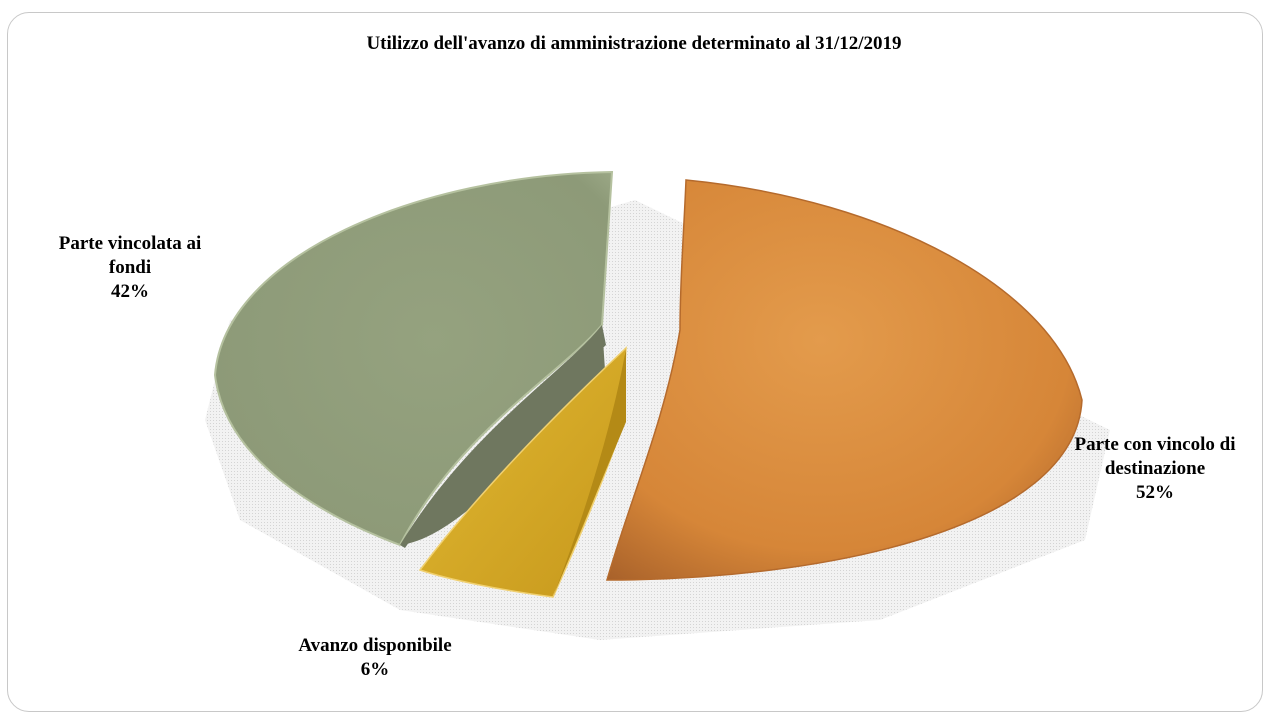 The height and width of the screenshot is (717, 1268). What do you see at coordinates (375, 658) in the screenshot?
I see `label-avanzo-disponibile: Avanzo disponibile 6%` at bounding box center [375, 658].